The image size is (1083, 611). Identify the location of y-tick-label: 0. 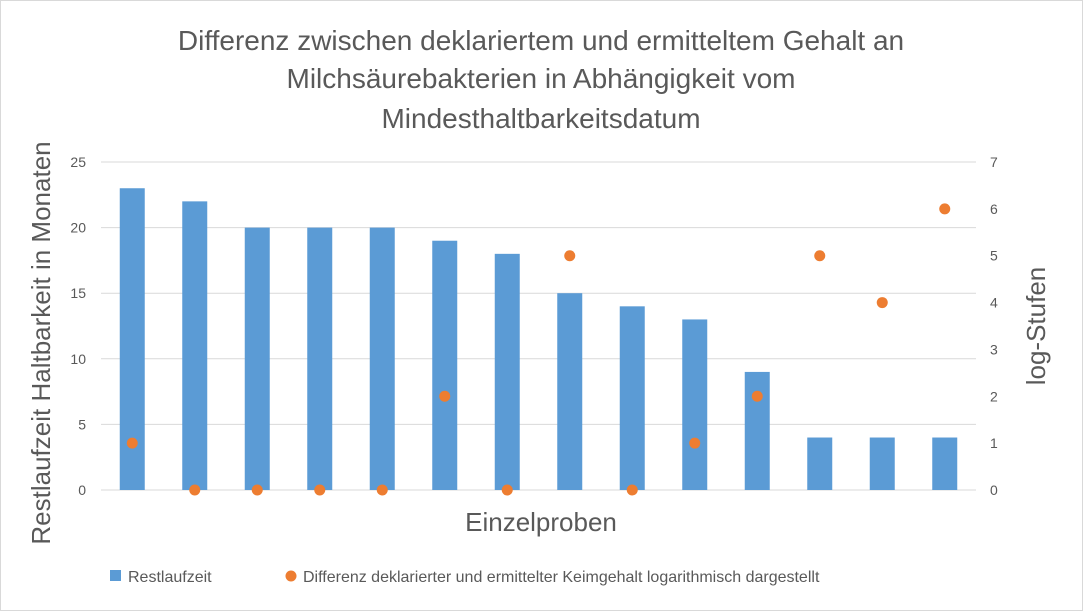
(82, 490).